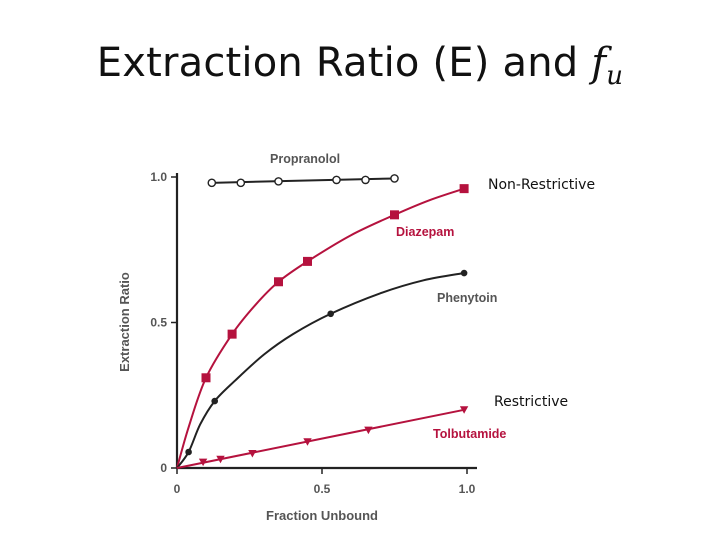  What do you see at coordinates (158, 323) in the screenshot?
I see `y-tick-label: 0.5` at bounding box center [158, 323].